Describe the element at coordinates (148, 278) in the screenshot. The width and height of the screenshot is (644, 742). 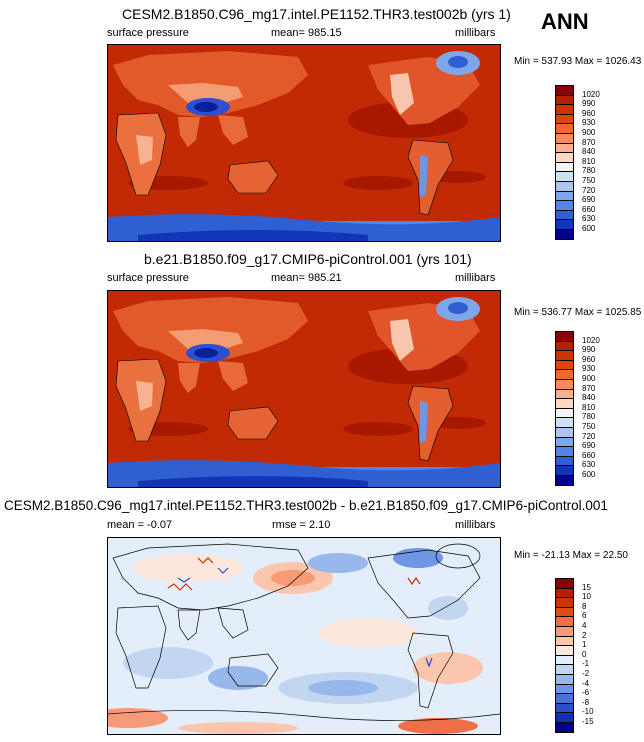
I see `panel2-variable: surface pressure` at that location.